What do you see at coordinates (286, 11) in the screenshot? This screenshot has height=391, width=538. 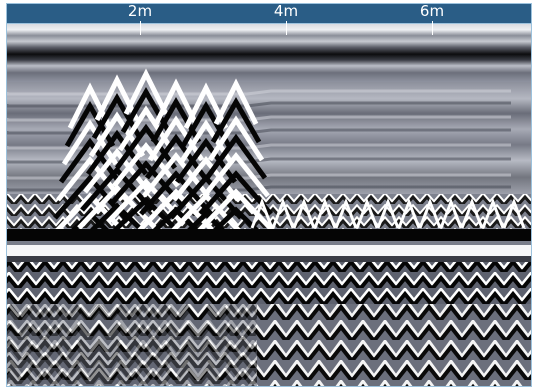 I see `distance-tick-label: 4m` at bounding box center [286, 11].